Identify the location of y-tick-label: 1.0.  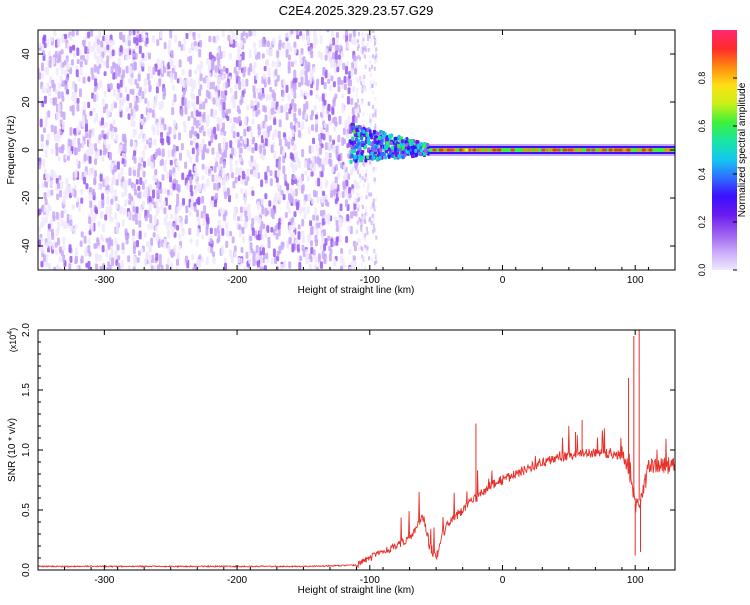
(26, 450).